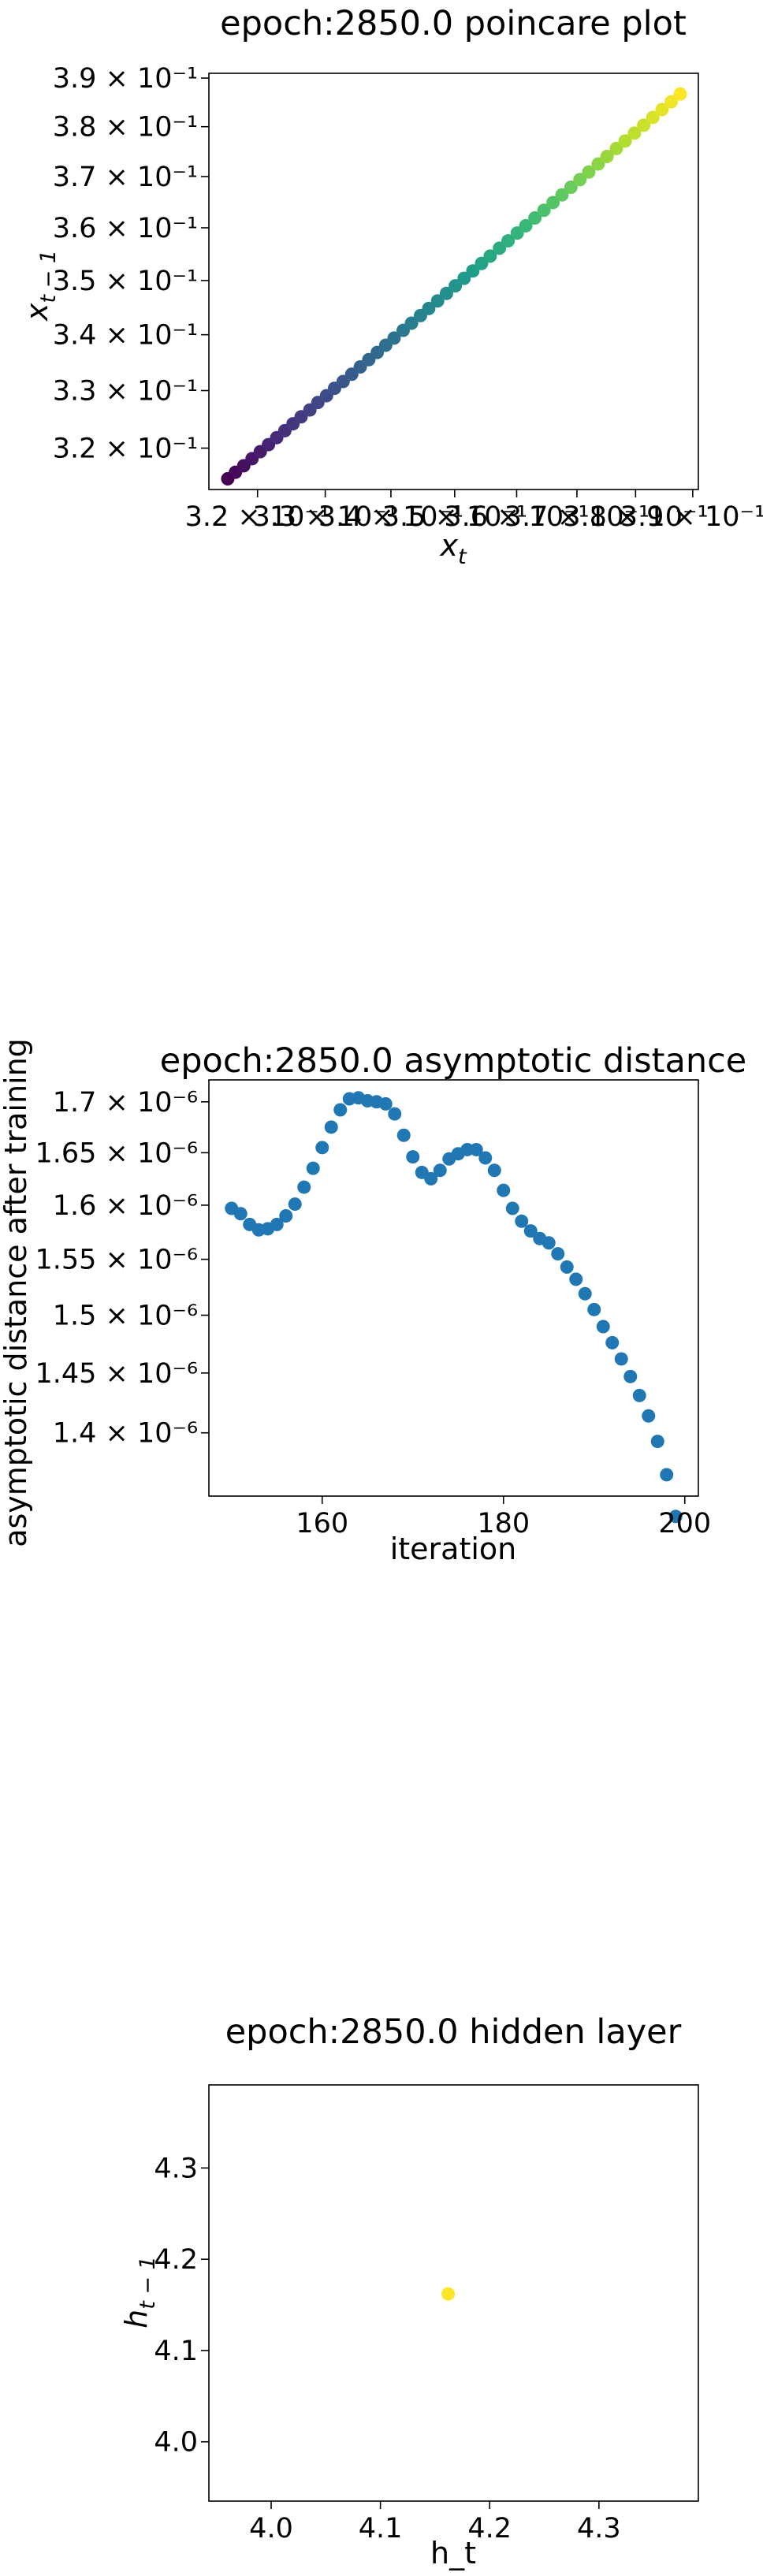  I want to click on x-ticks: 160 180 200, so click(503, 1517).